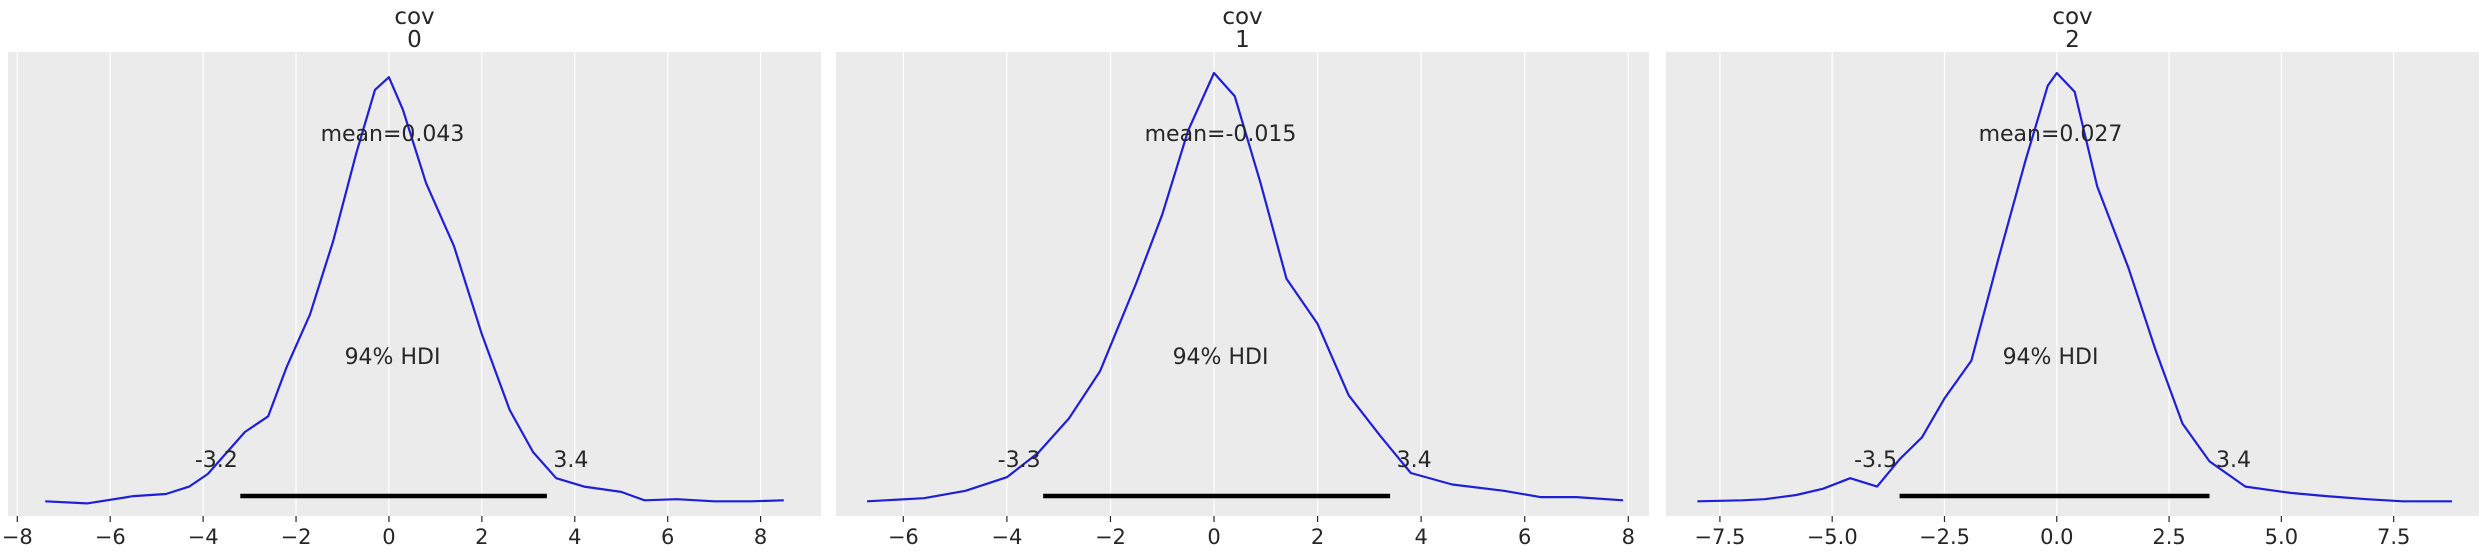 This screenshot has height=552, width=2484. What do you see at coordinates (1221, 134) in the screenshot?
I see `mean-label: mean=-0.015` at bounding box center [1221, 134].